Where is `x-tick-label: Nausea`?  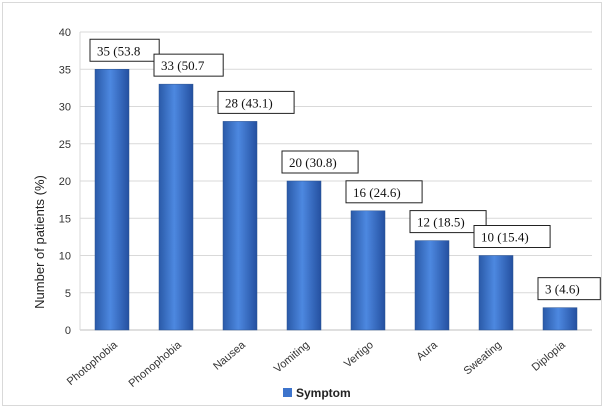
x-tick-label: Nausea is located at coordinates (229, 356).